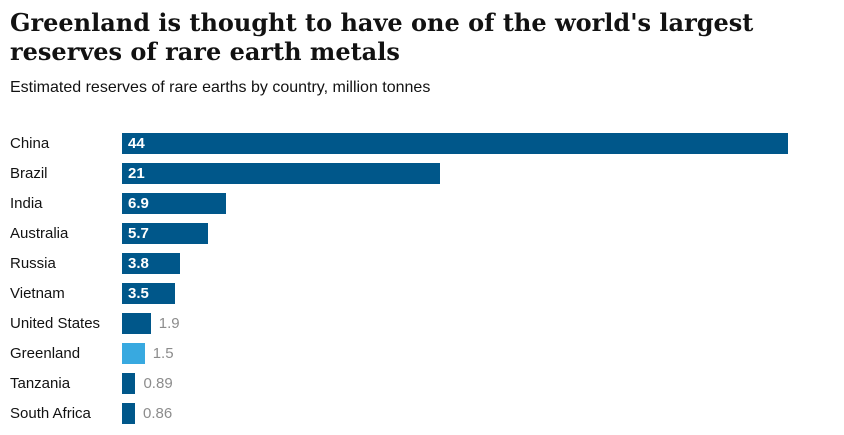 Image resolution: width=844 pixels, height=435 pixels. Describe the element at coordinates (138, 234) in the screenshot. I see `bar-value: 5.7` at that location.